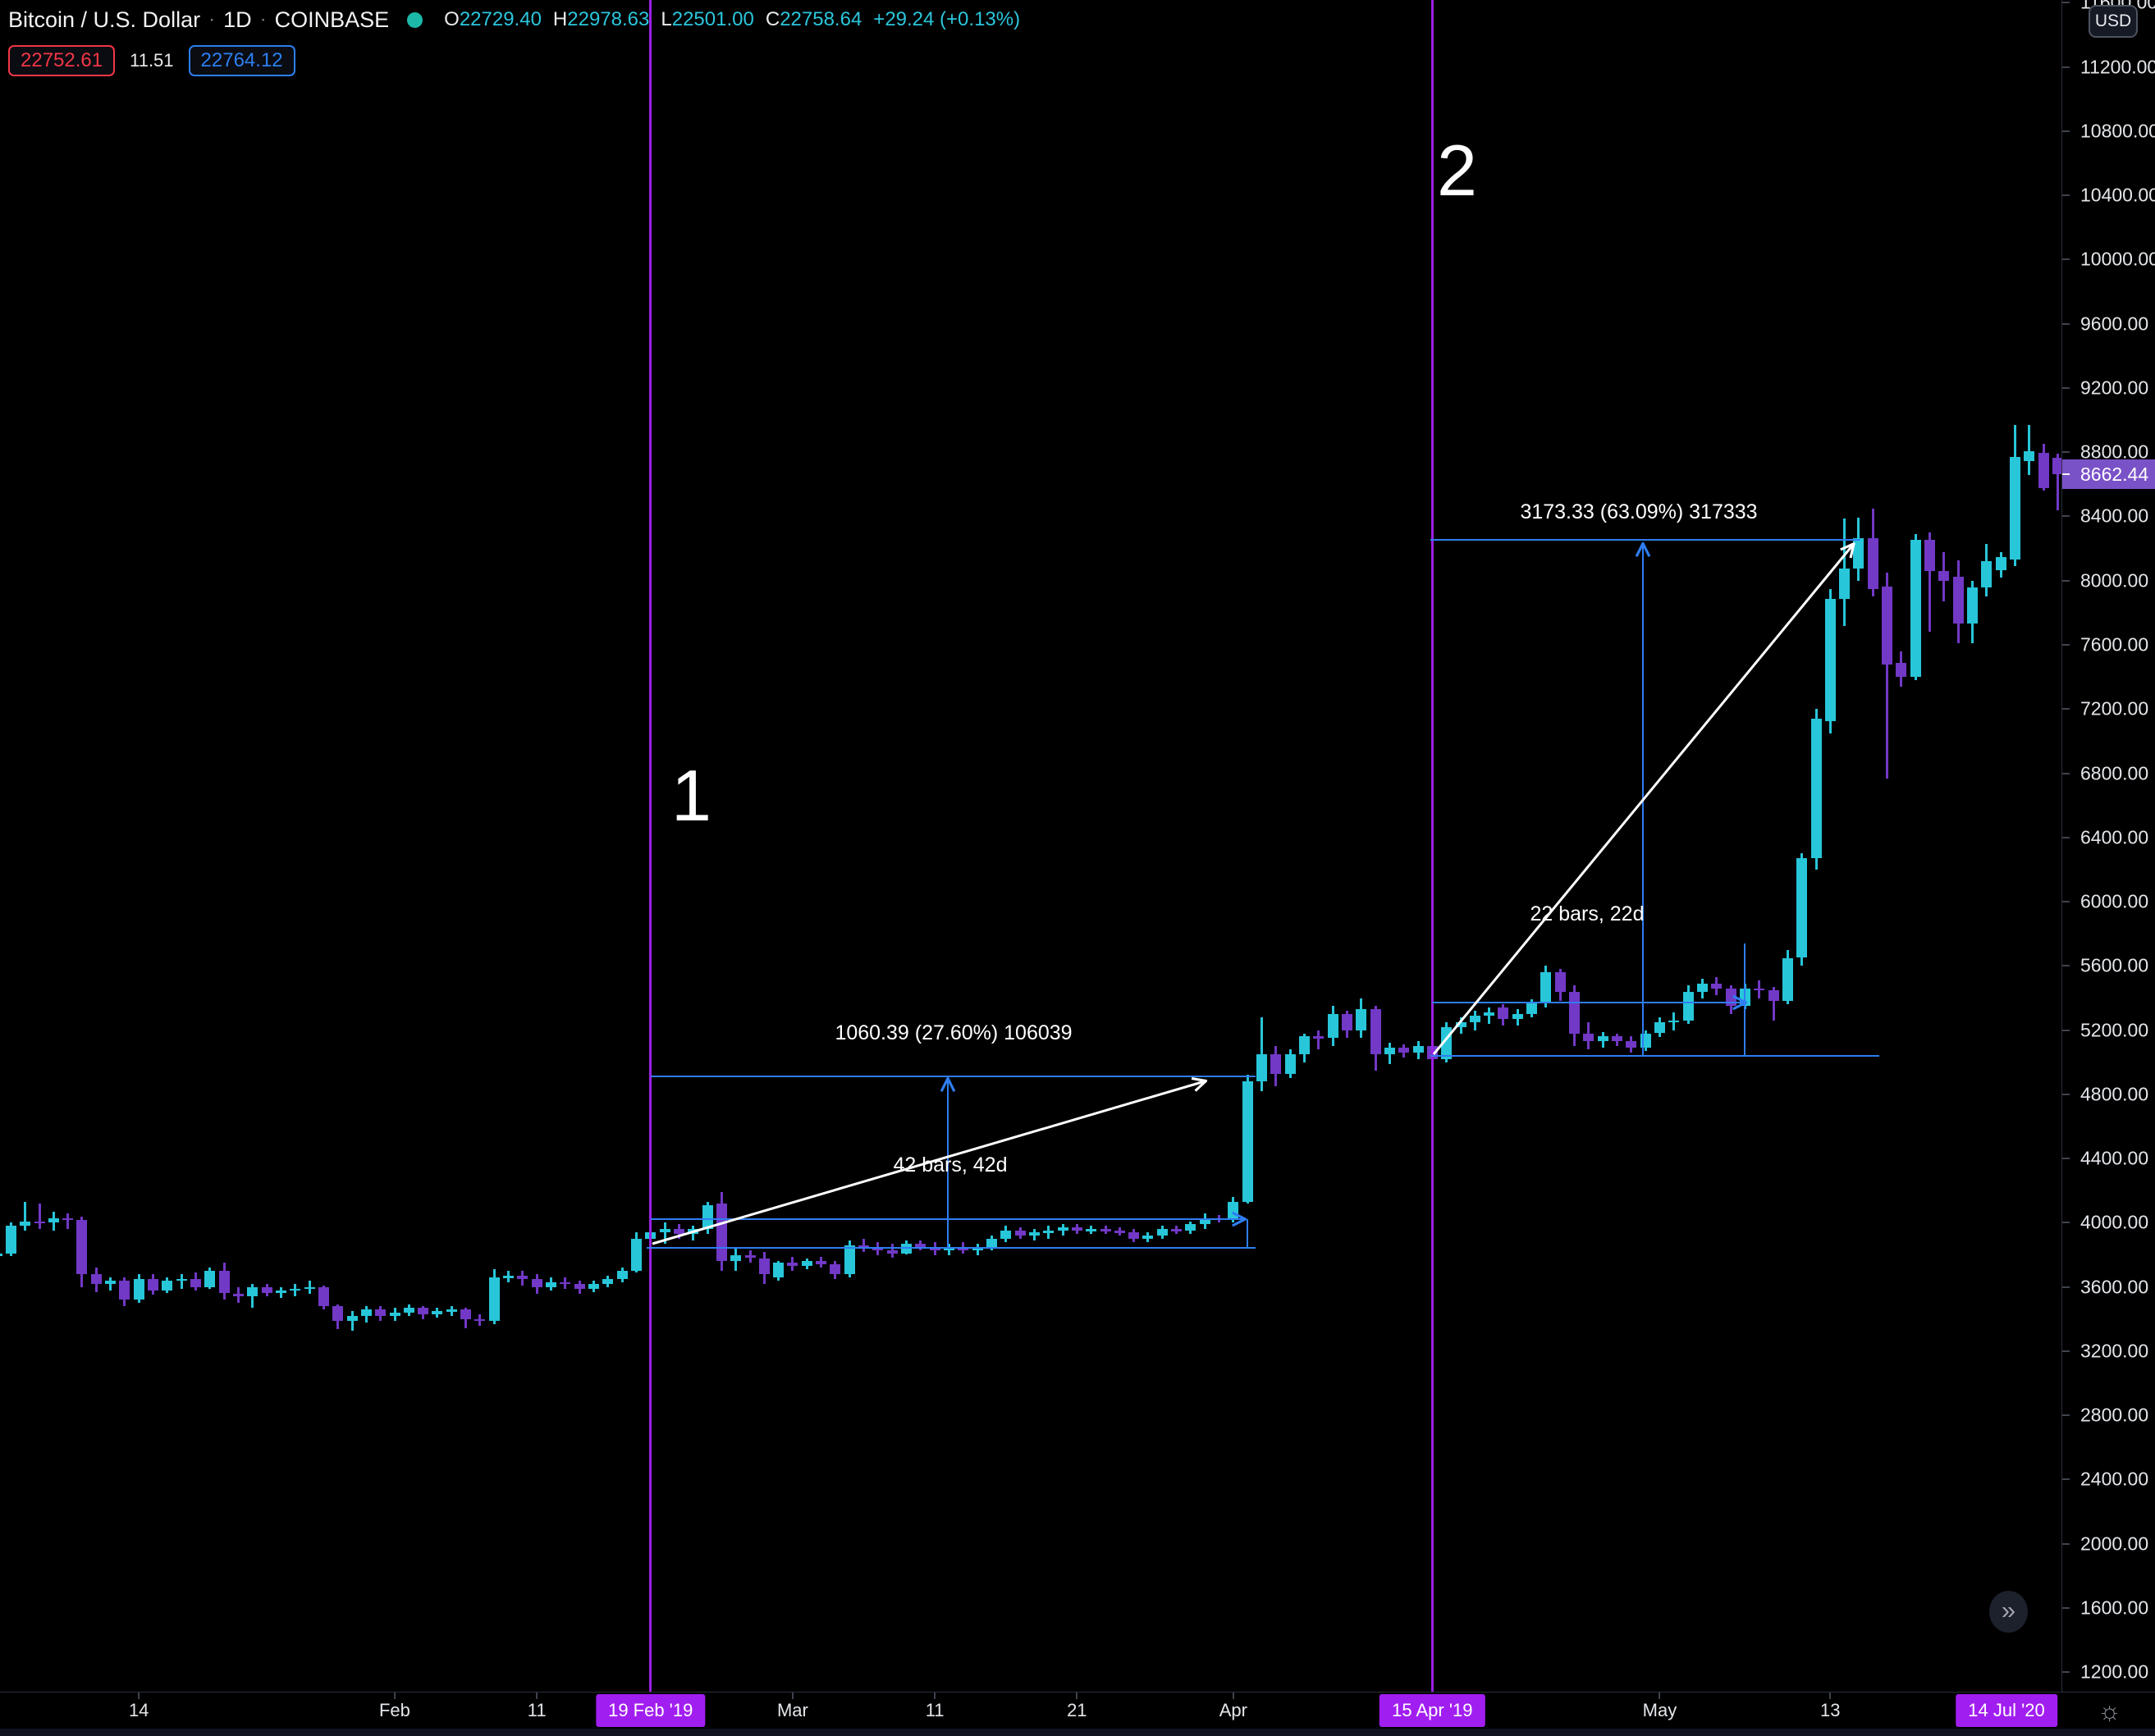 The image size is (2155, 1736). What do you see at coordinates (651, 1710) in the screenshot?
I see `date-marker-badge: 19 Feb '19` at bounding box center [651, 1710].